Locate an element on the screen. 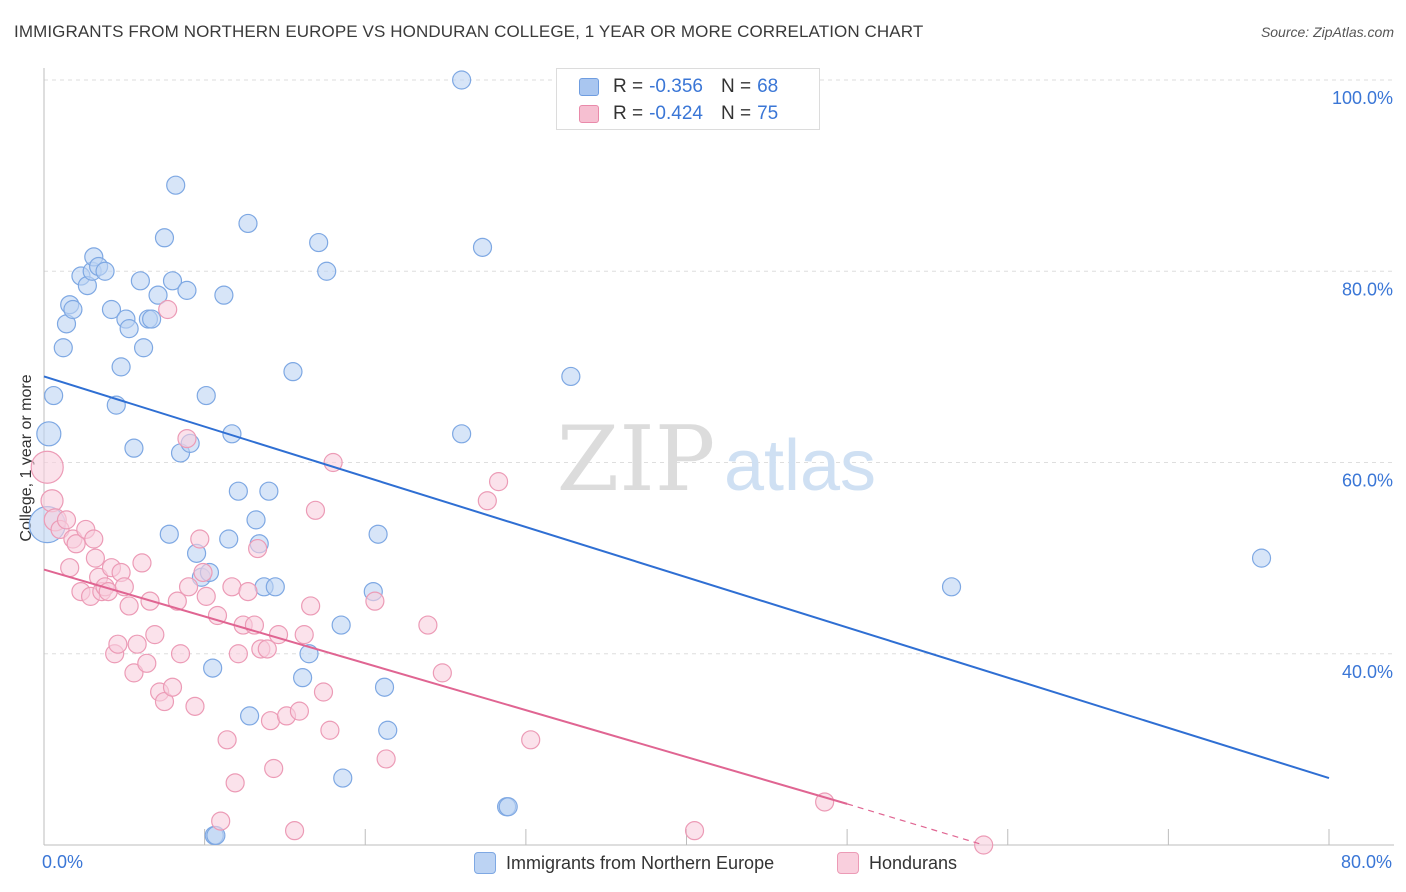 The width and height of the screenshot is (1406, 892). correlation-legend: R = -0.356 N = 68 R = -0.424 N = 75 is located at coordinates (688, 99).